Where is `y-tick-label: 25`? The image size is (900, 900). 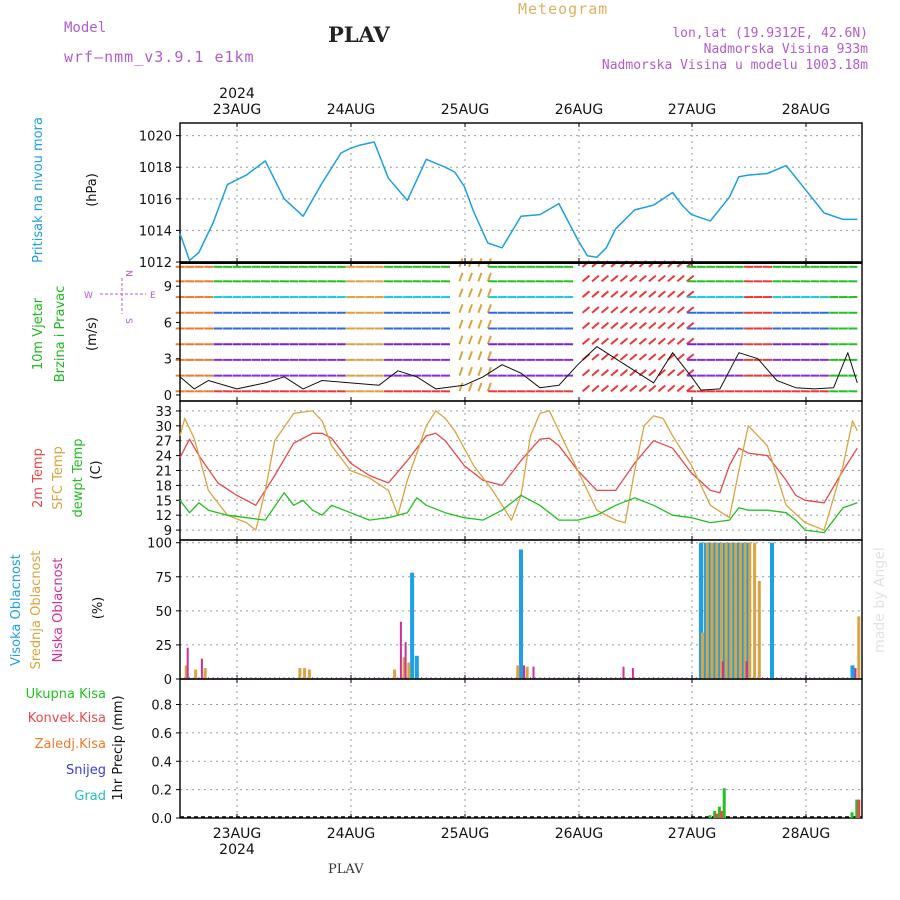 y-tick-label: 25 is located at coordinates (163, 646).